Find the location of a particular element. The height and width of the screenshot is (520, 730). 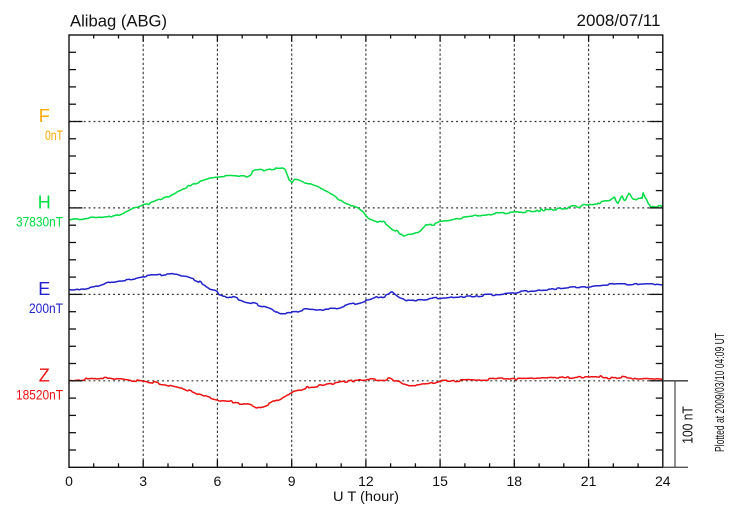

svg-text: Z is located at coordinates (44, 375).